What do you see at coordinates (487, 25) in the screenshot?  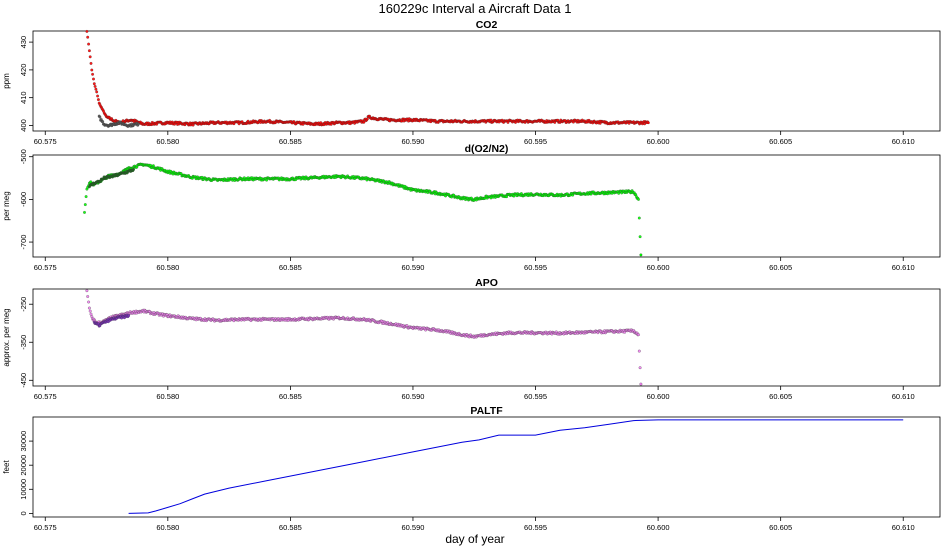 I see `co2-title: CO2` at bounding box center [487, 25].